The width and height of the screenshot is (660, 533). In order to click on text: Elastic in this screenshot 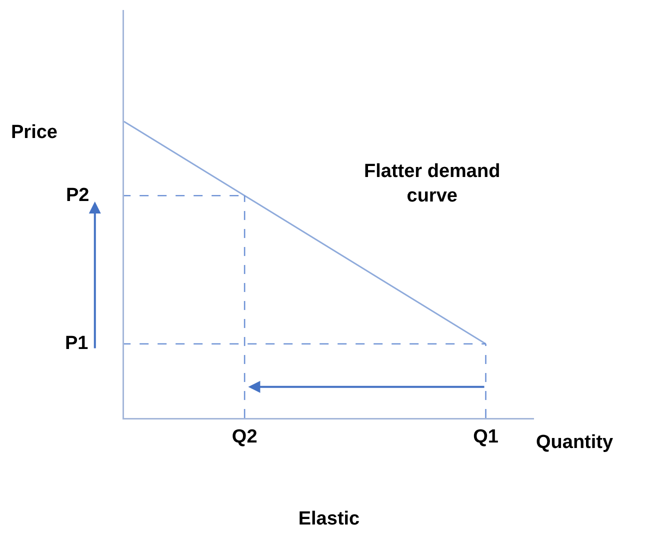, I will do `click(329, 519)`.